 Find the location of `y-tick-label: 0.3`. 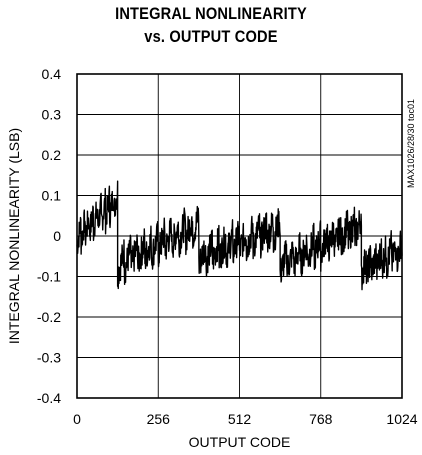

y-tick-label: 0.3 is located at coordinates (52, 115).